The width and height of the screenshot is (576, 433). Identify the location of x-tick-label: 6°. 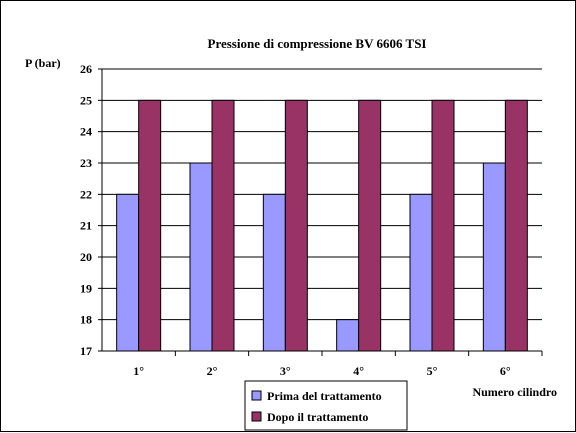
(505, 371).